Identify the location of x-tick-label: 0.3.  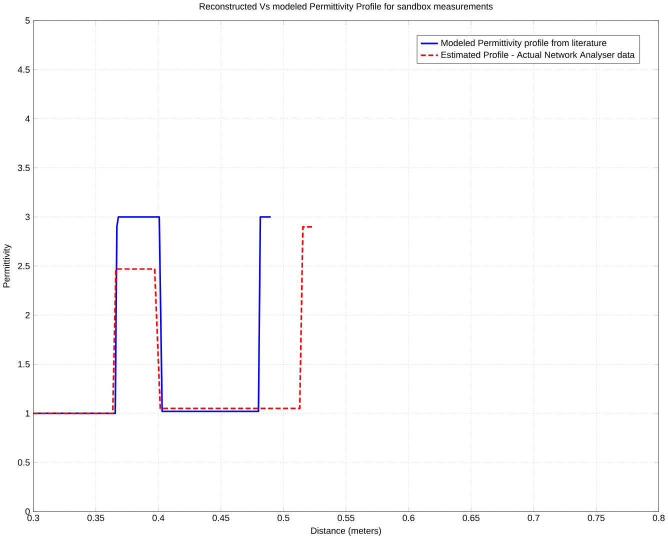
(33, 518).